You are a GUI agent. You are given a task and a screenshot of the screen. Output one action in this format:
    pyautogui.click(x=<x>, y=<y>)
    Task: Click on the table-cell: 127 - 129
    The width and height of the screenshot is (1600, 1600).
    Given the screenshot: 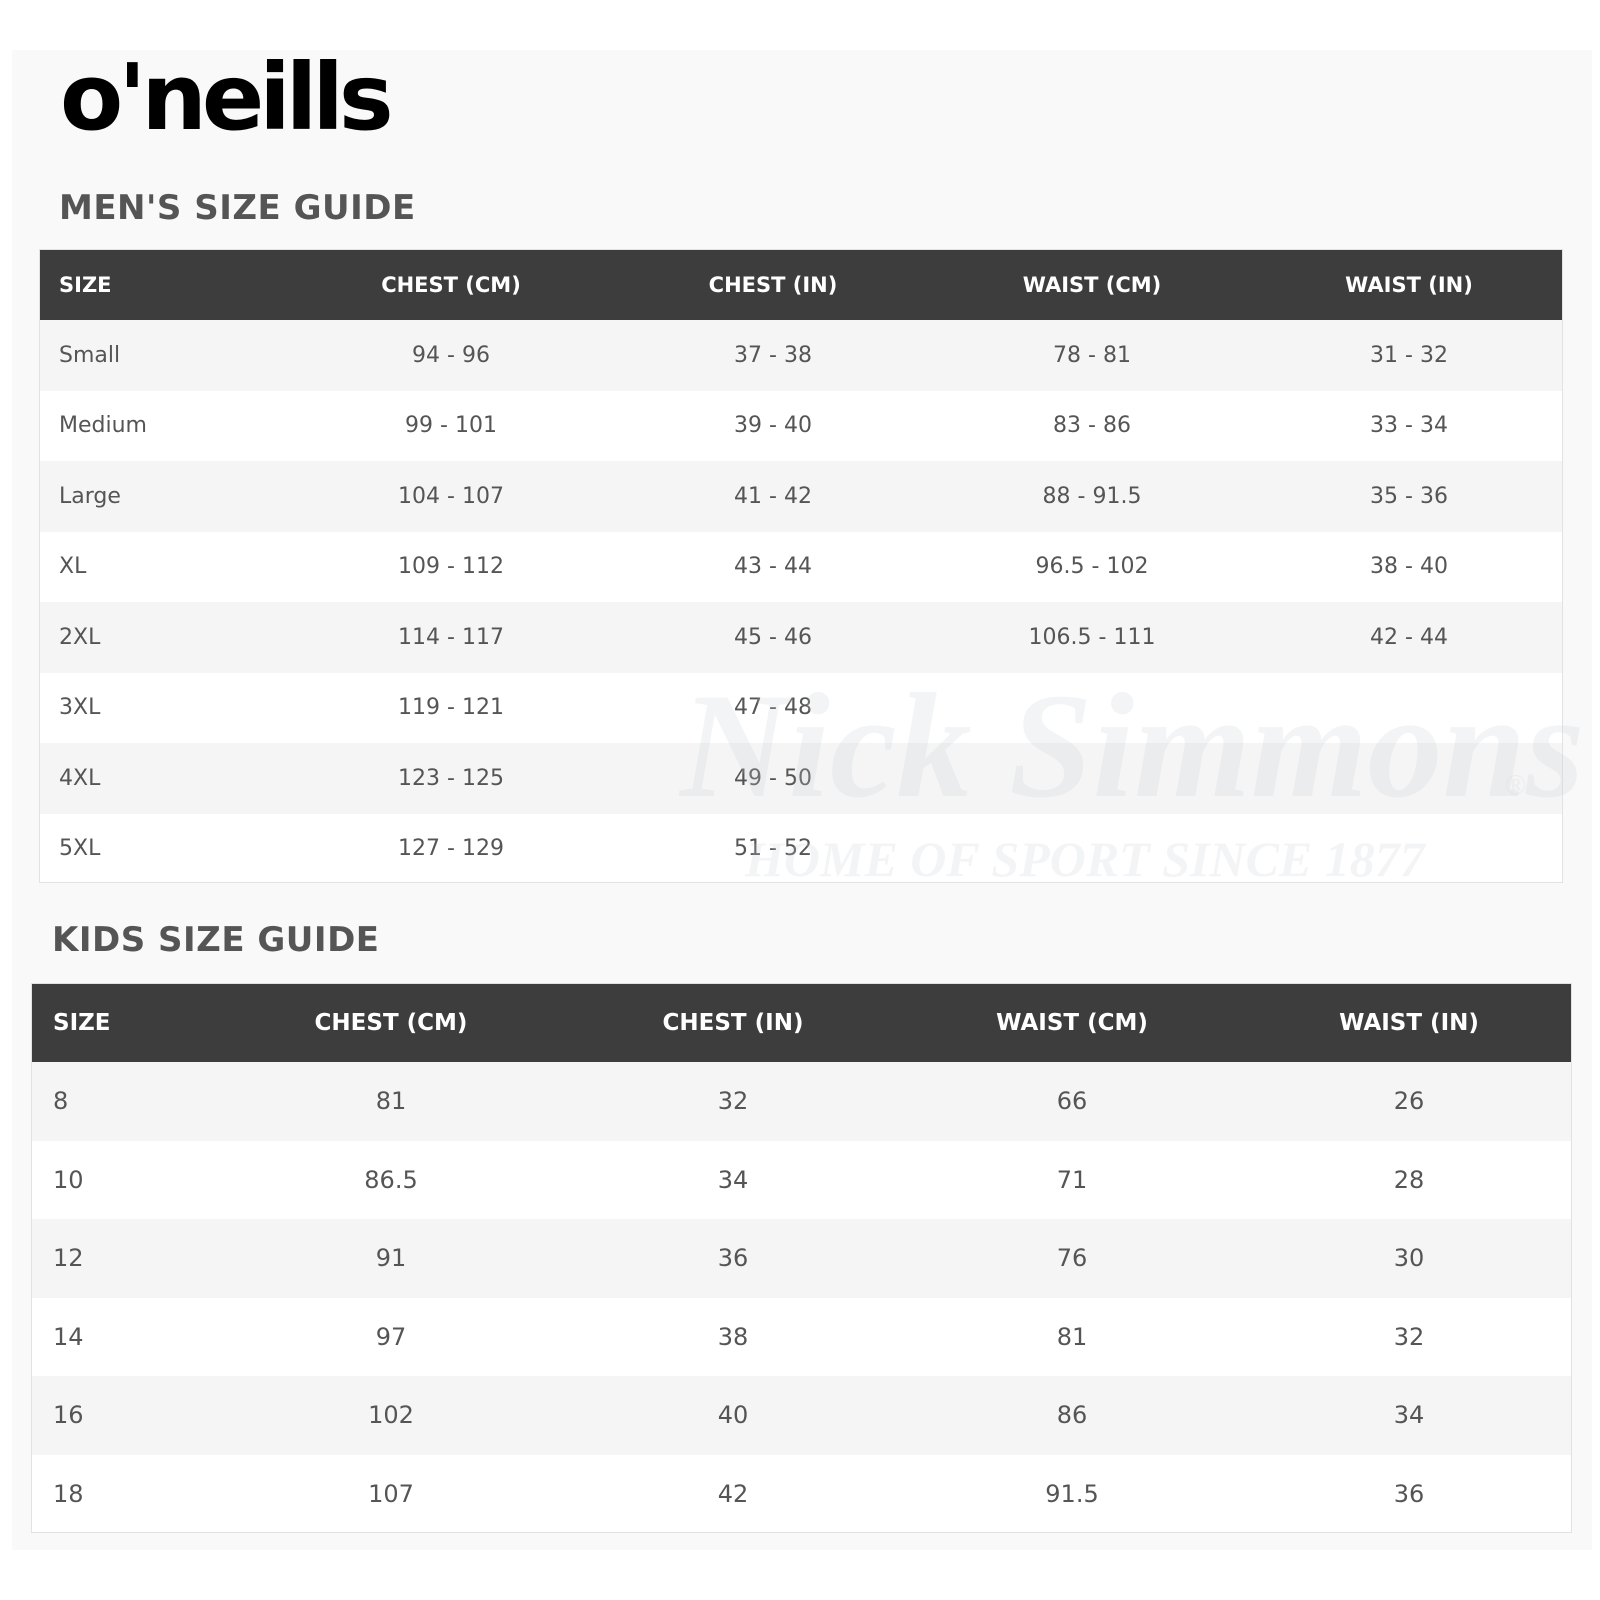 What is the action you would take?
    pyautogui.click(x=451, y=849)
    